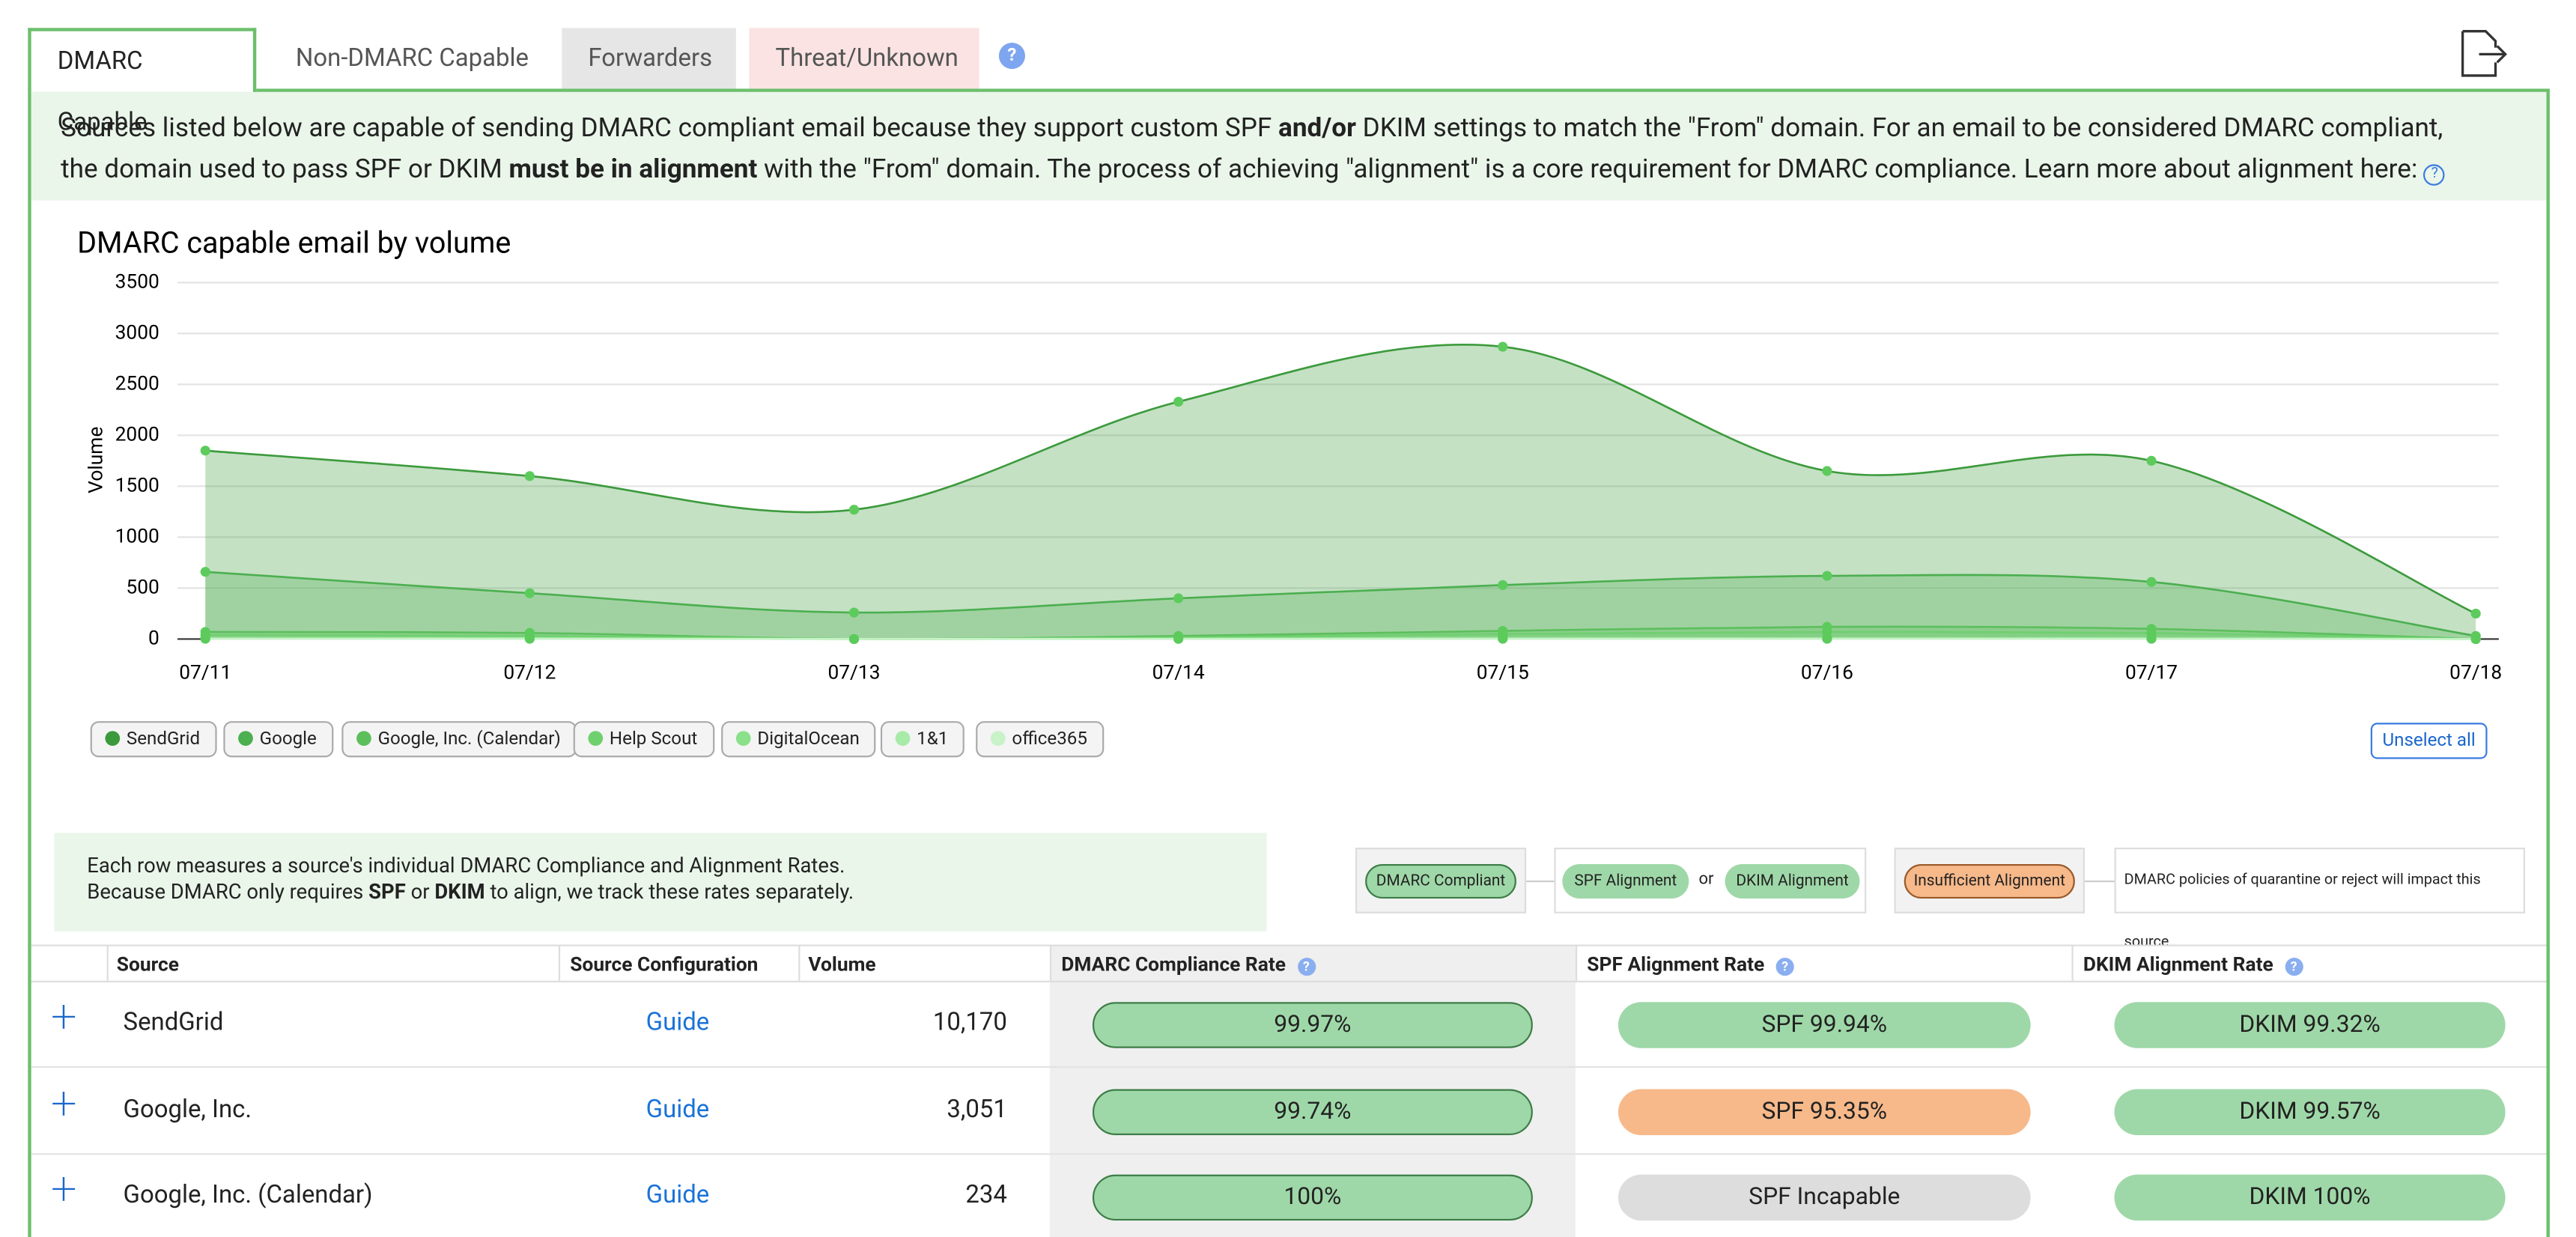  I want to click on legend-item: DigitalOcean, so click(798, 739).